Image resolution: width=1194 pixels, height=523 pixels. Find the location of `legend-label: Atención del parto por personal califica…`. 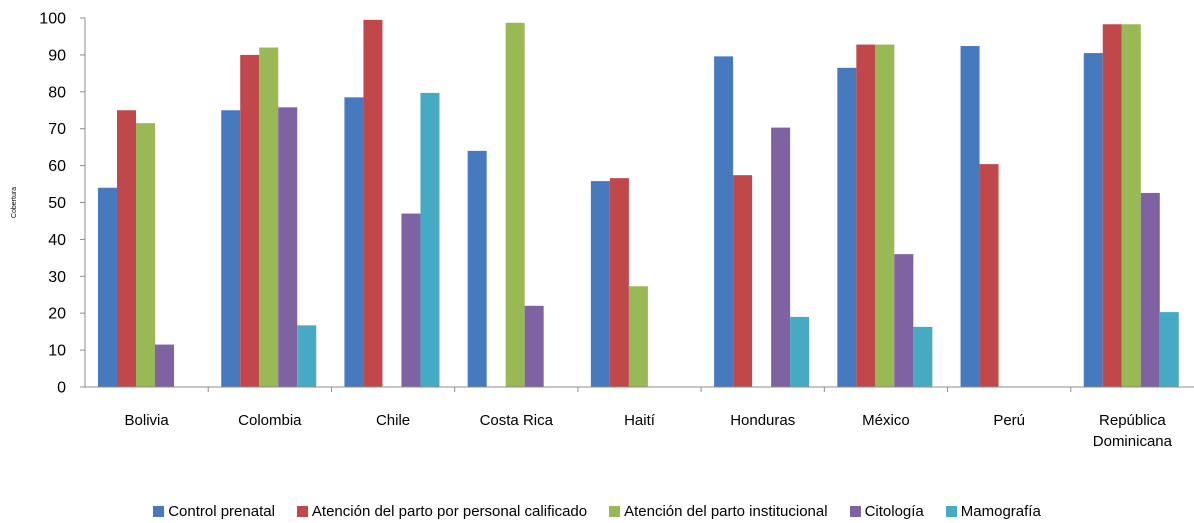

legend-label: Atención del parto por personal califica… is located at coordinates (449, 511).